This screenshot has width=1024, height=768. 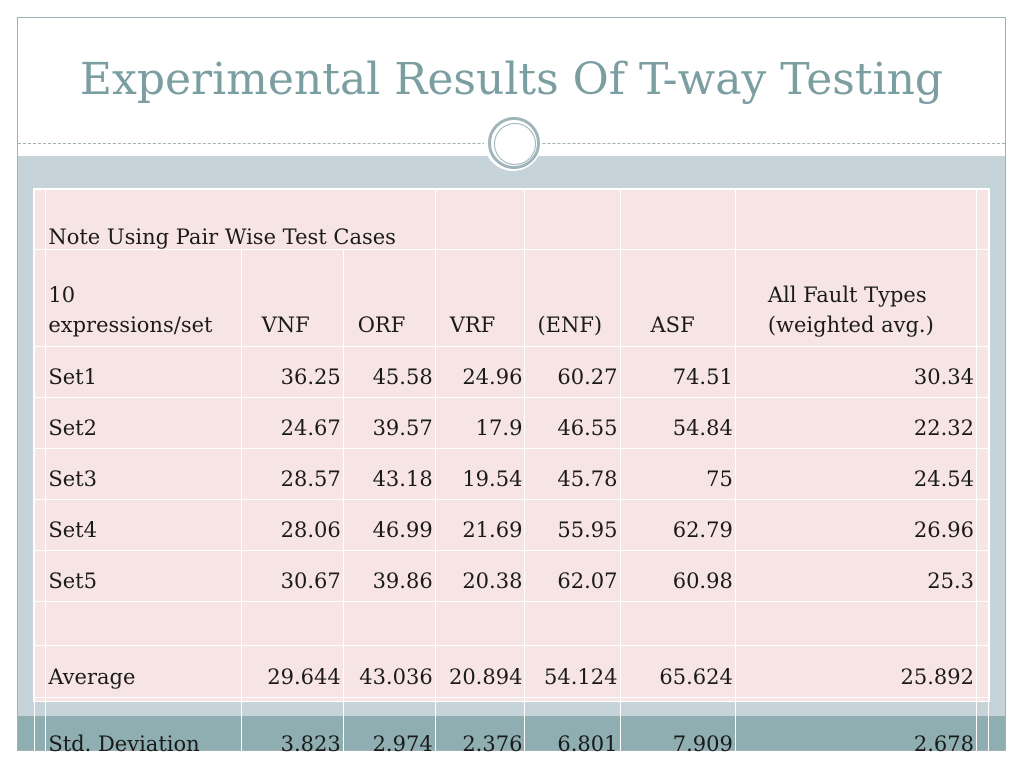 I want to click on cell-vrf: 21.69, so click(x=480, y=525).